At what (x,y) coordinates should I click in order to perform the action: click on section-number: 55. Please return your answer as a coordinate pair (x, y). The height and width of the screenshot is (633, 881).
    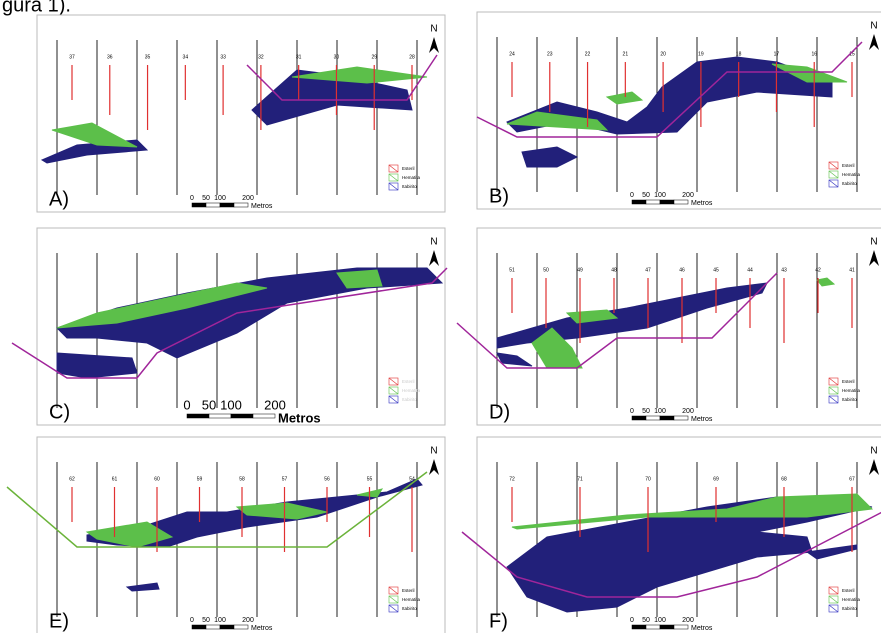
    Looking at the image, I should click on (370, 479).